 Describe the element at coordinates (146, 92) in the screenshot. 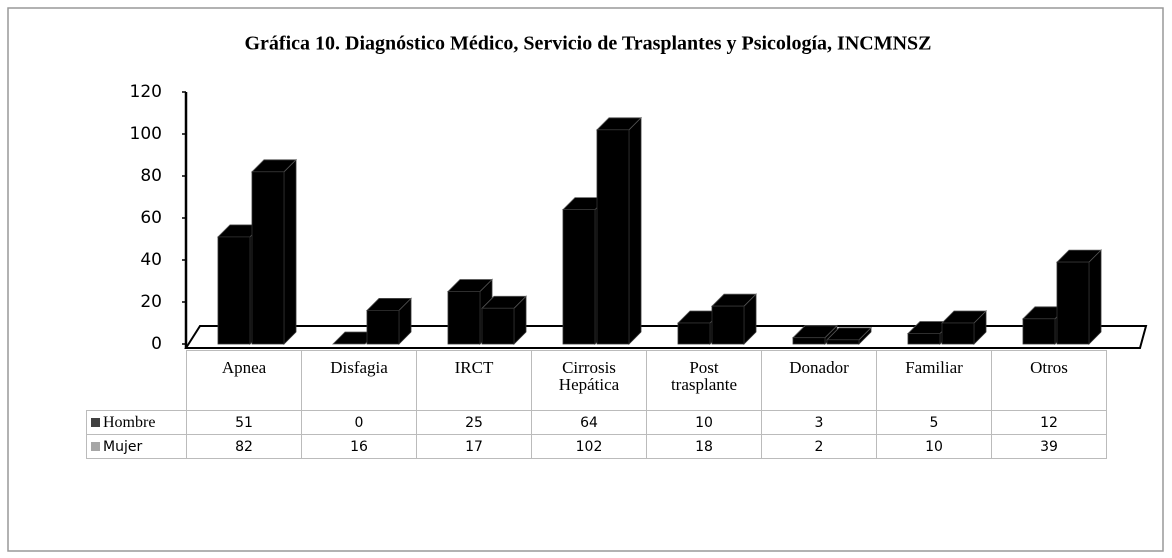

I see `y-tick-label: 120` at that location.